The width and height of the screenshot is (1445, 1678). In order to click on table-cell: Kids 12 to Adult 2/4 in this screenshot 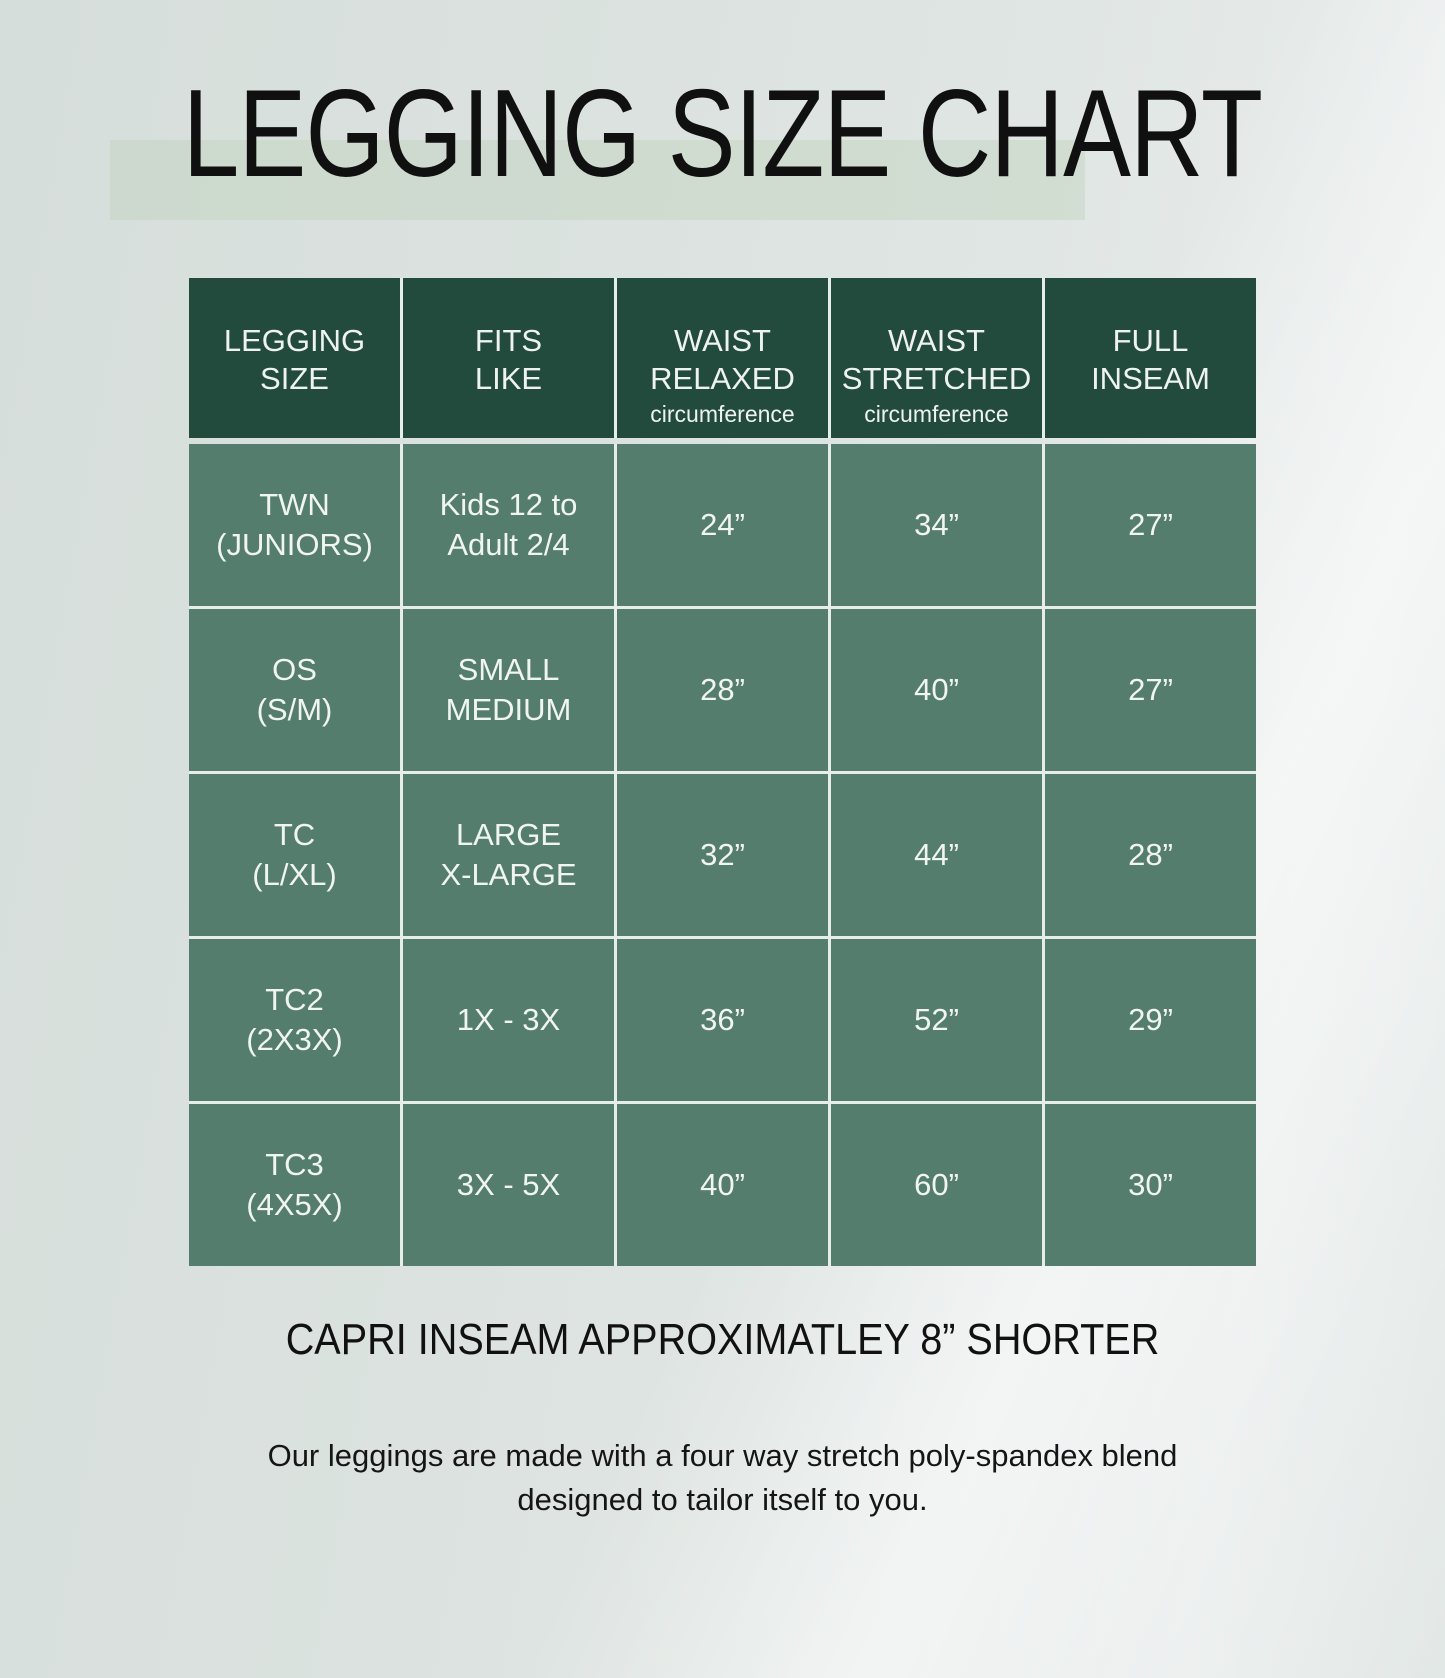, I will do `click(508, 525)`.